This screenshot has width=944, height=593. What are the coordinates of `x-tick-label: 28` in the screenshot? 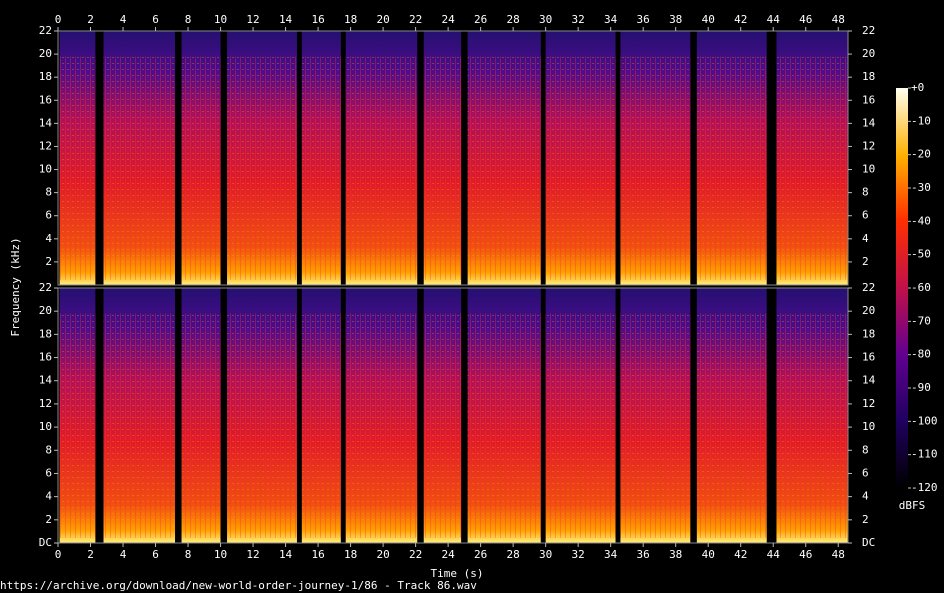 It's located at (513, 19).